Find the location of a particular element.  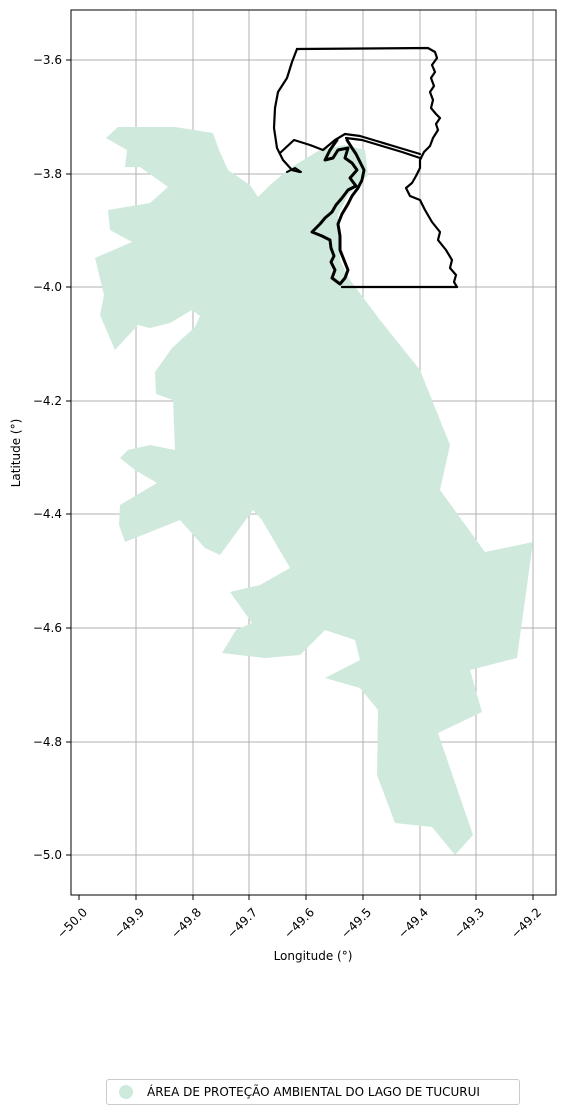

x-tick-label: −49.9 is located at coordinates (129, 923).